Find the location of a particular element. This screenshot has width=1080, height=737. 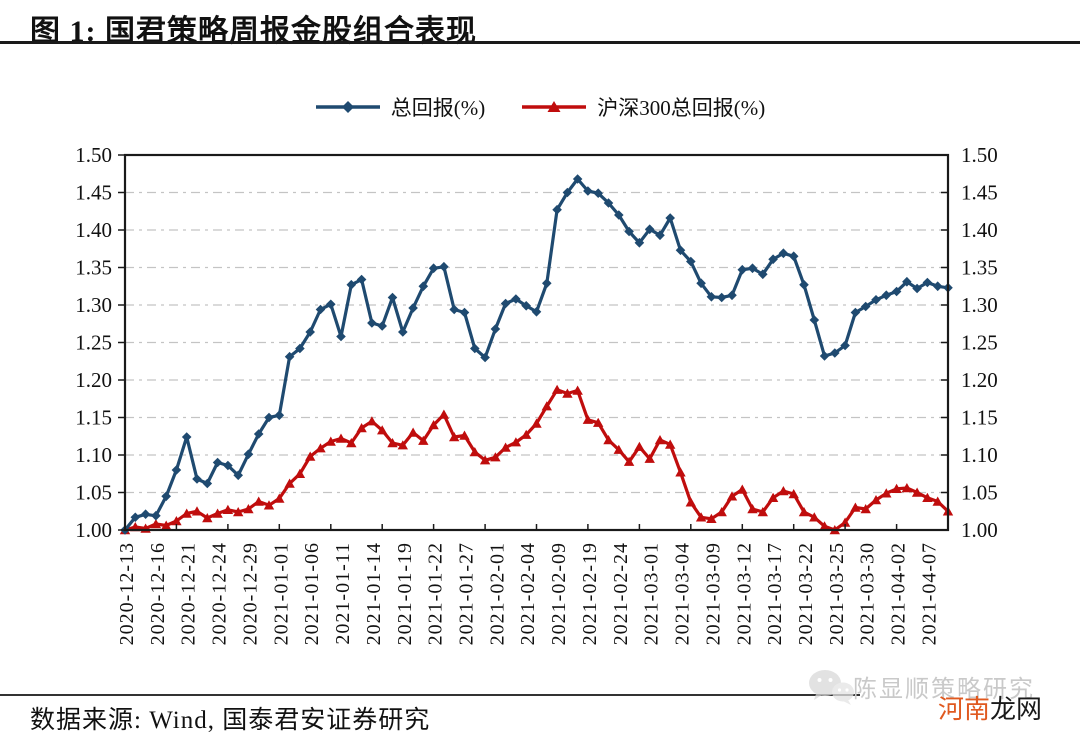

y-axis-label-left: 1.15 is located at coordinates (93, 418).